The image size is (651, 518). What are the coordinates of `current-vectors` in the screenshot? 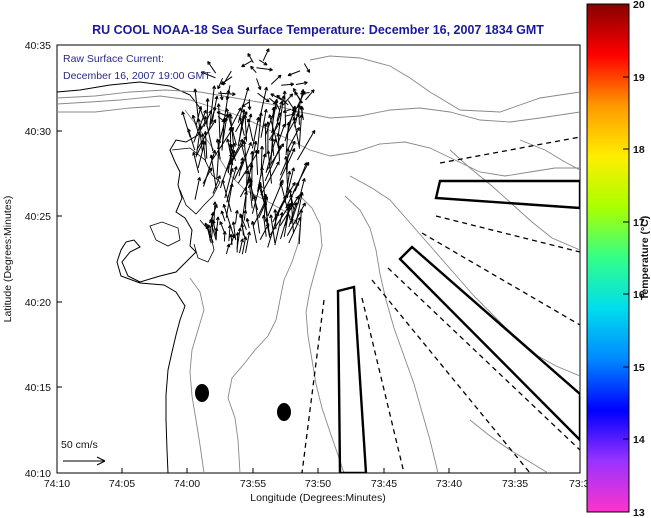 It's located at (248, 151).